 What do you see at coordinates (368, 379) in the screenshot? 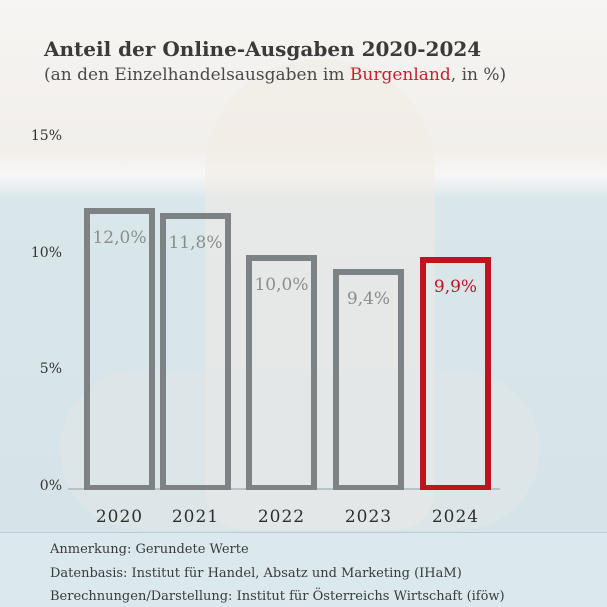
I see `bar-2023` at bounding box center [368, 379].